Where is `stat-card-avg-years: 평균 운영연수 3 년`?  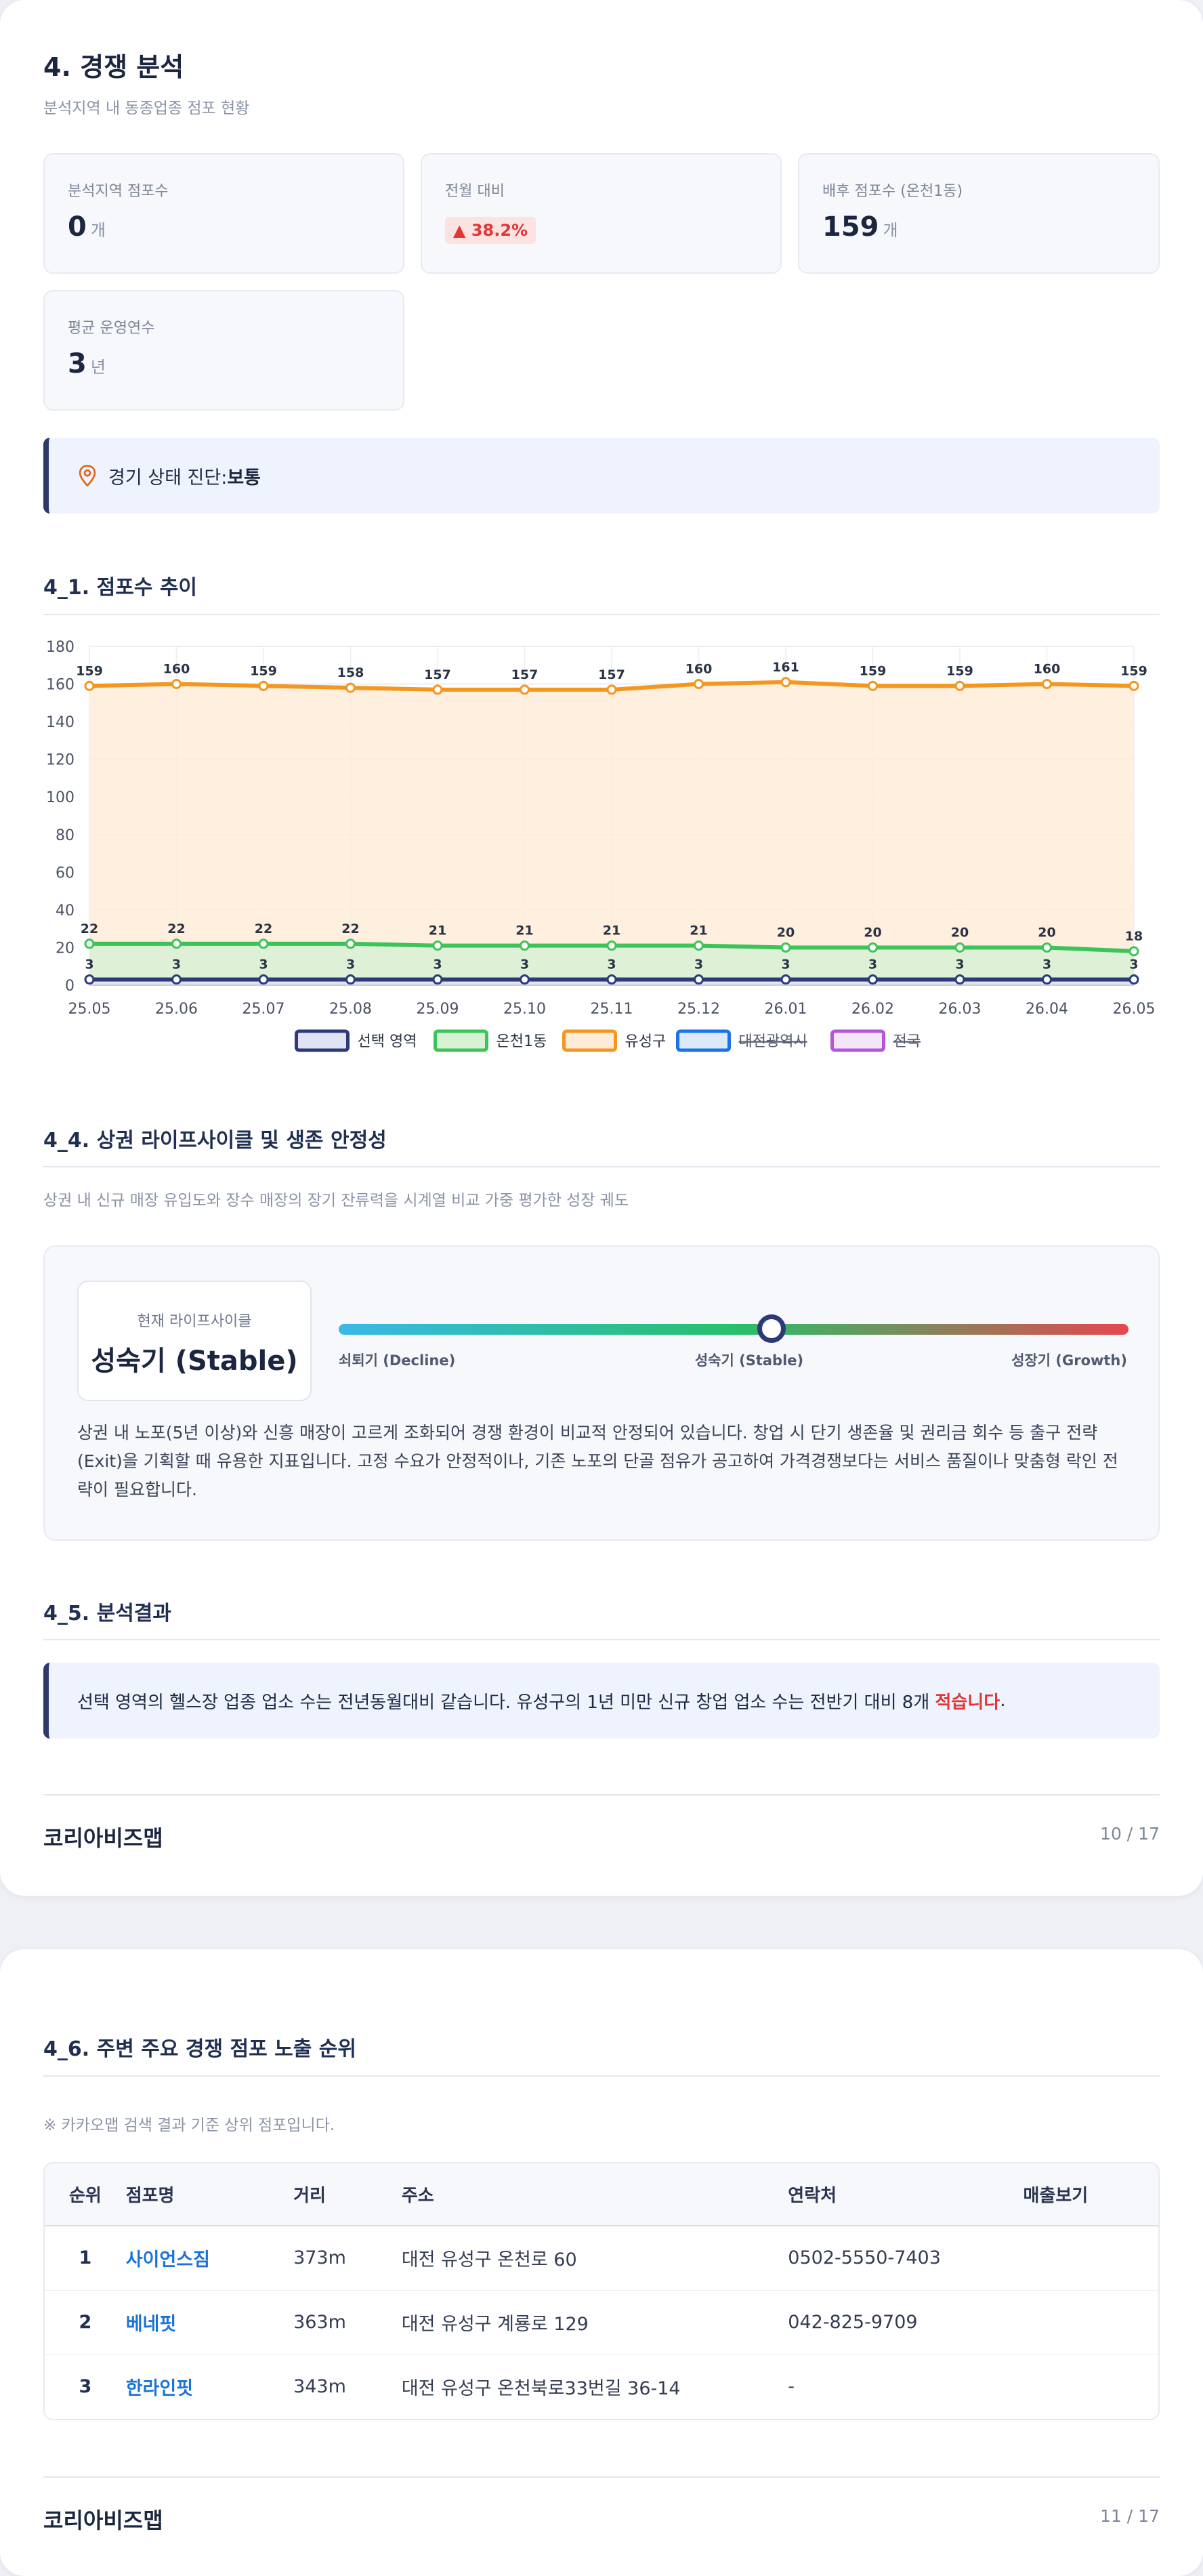 stat-card-avg-years: 평균 운영연수 3 년 is located at coordinates (224, 350).